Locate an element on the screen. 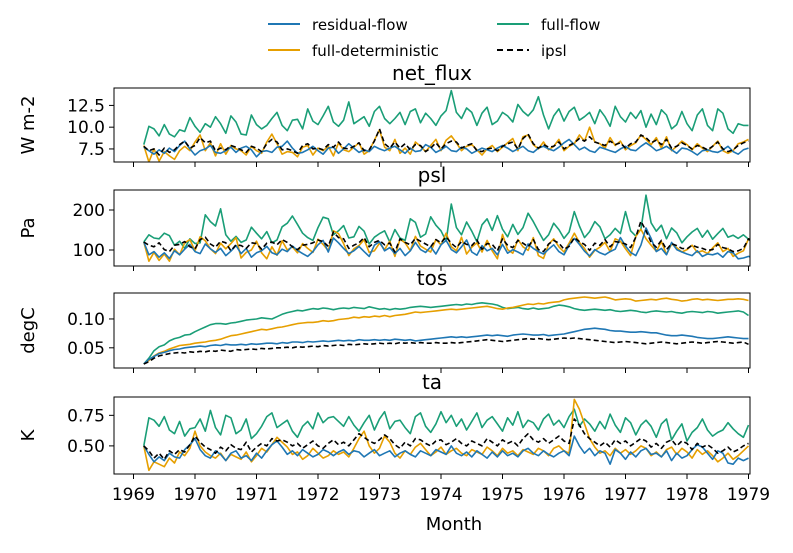  legend-entry: ipsl is located at coordinates (532, 51).